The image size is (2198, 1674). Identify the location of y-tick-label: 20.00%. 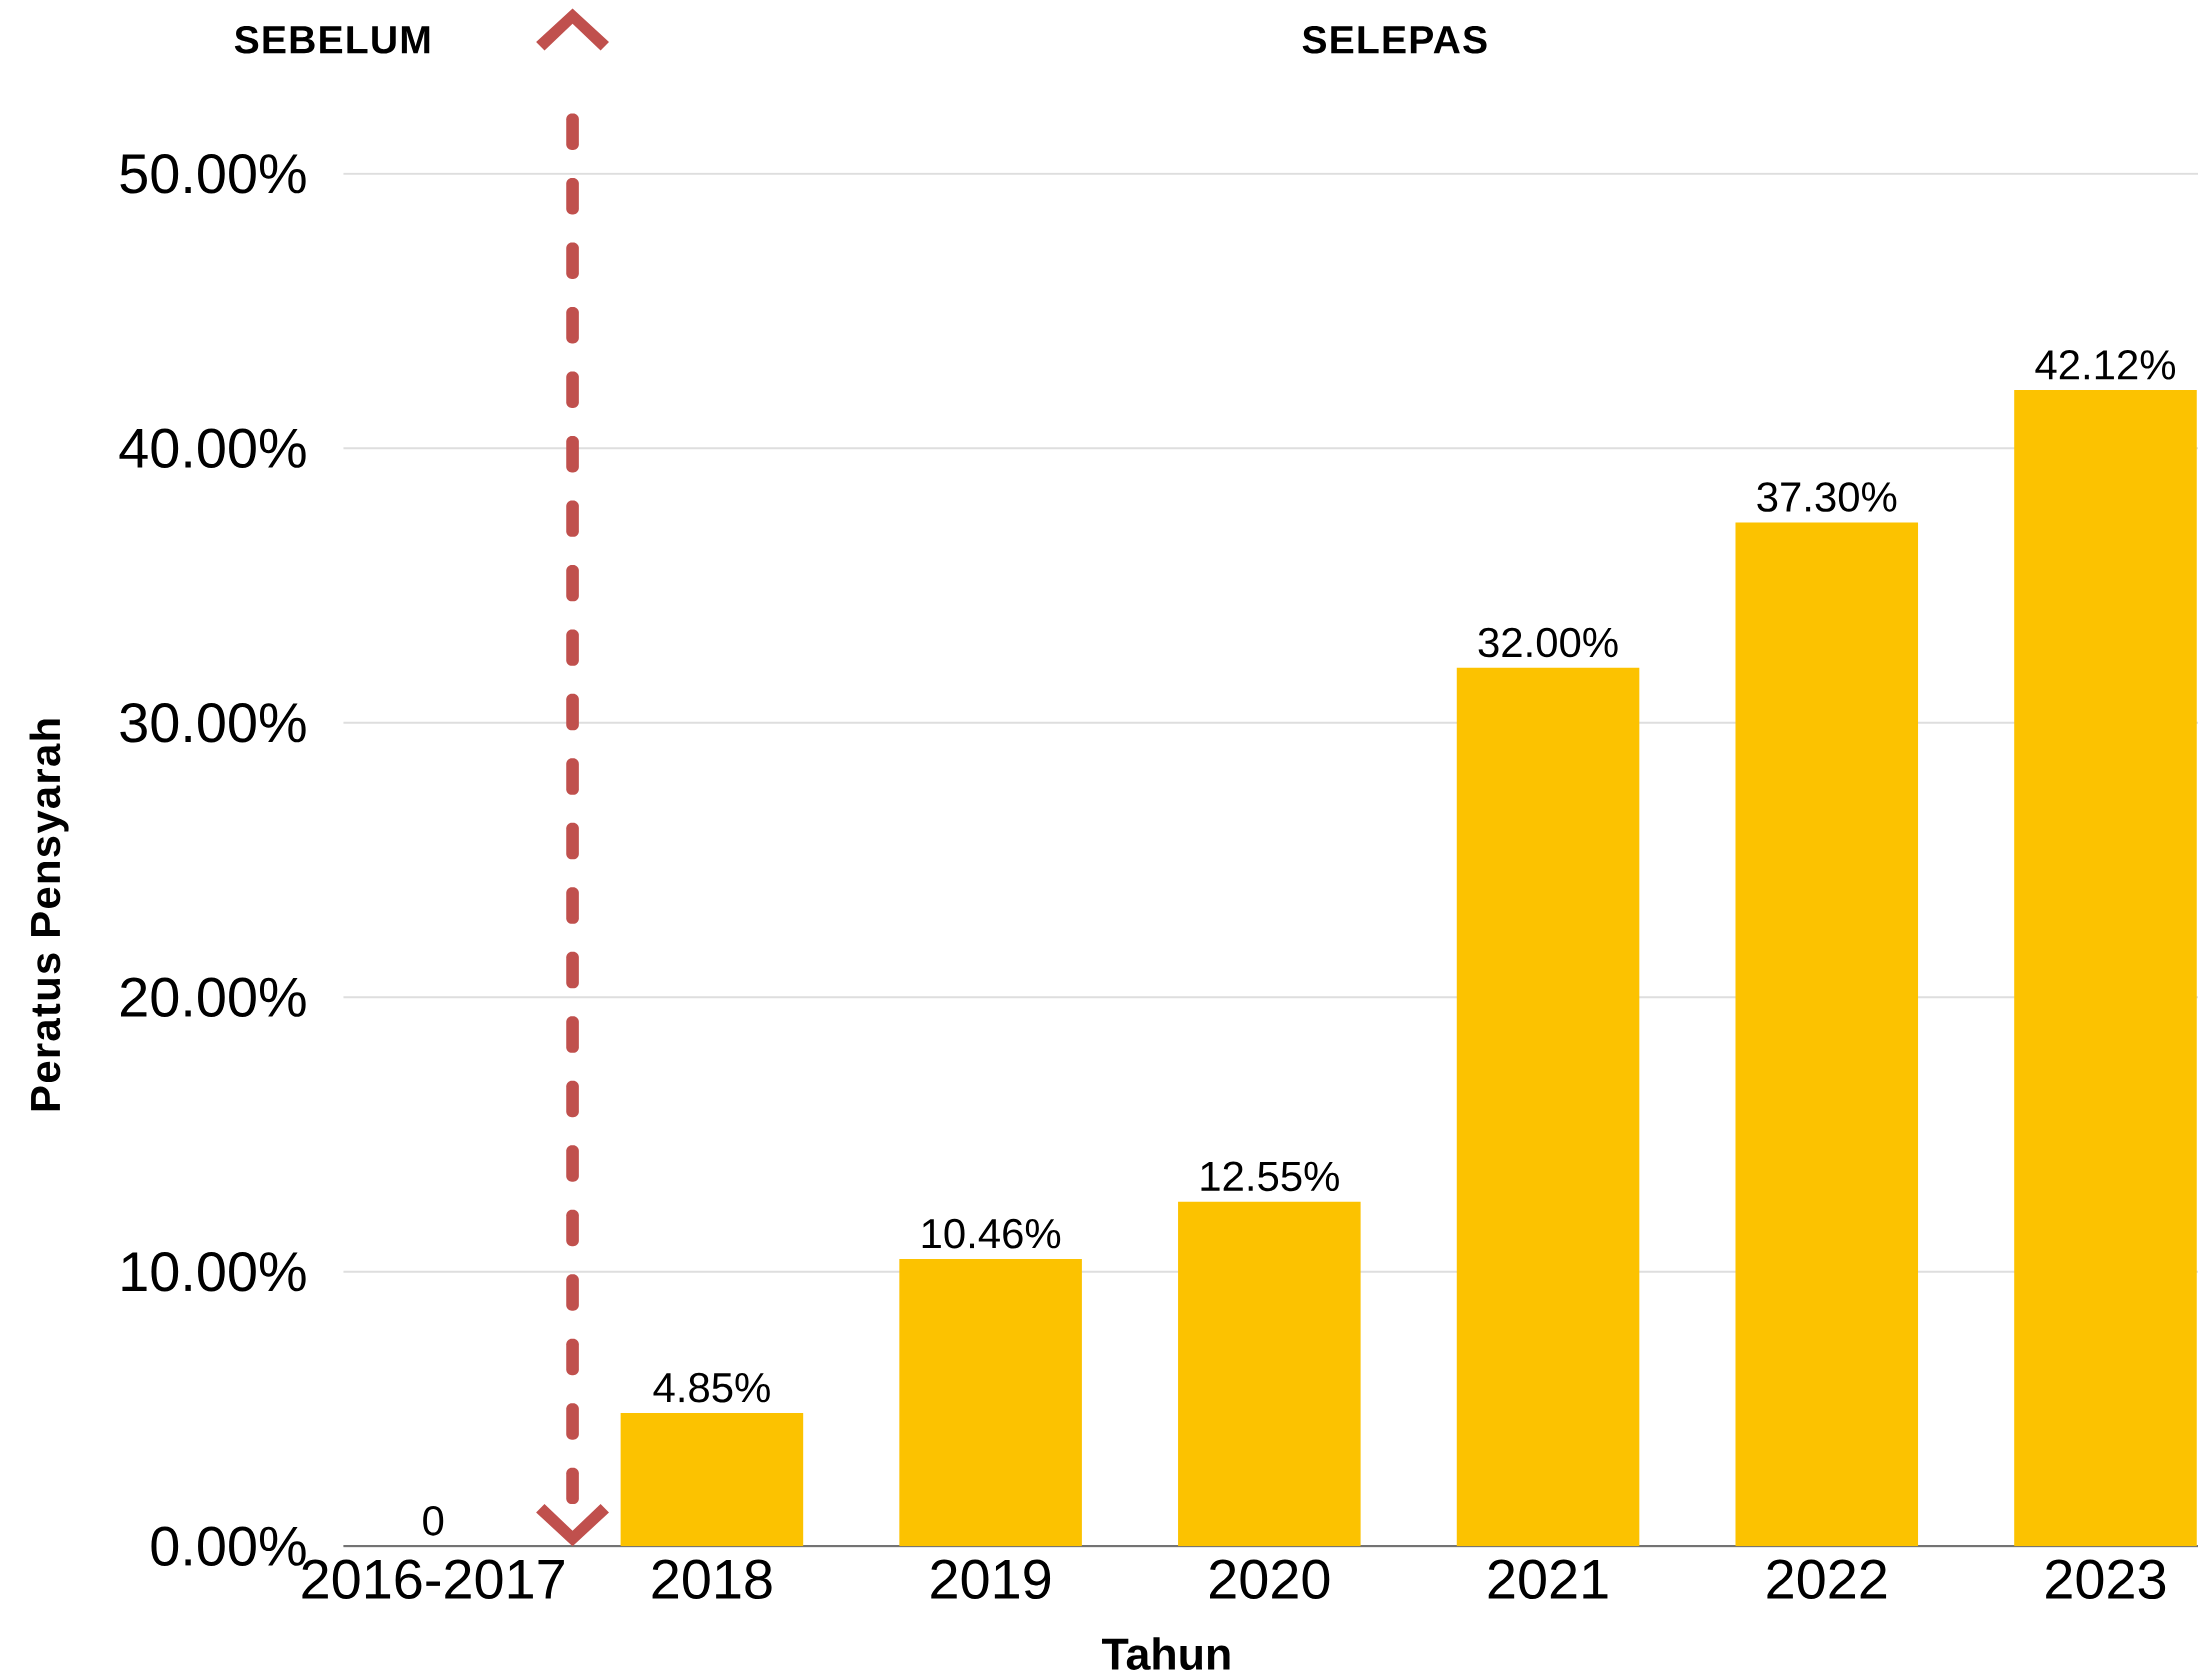
(213, 997).